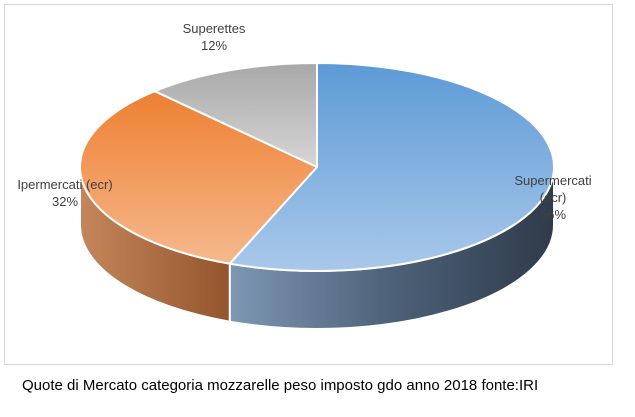 The width and height of the screenshot is (635, 417). Describe the element at coordinates (64, 184) in the screenshot. I see `slice-name-1: Ipermercati (ecr)` at that location.